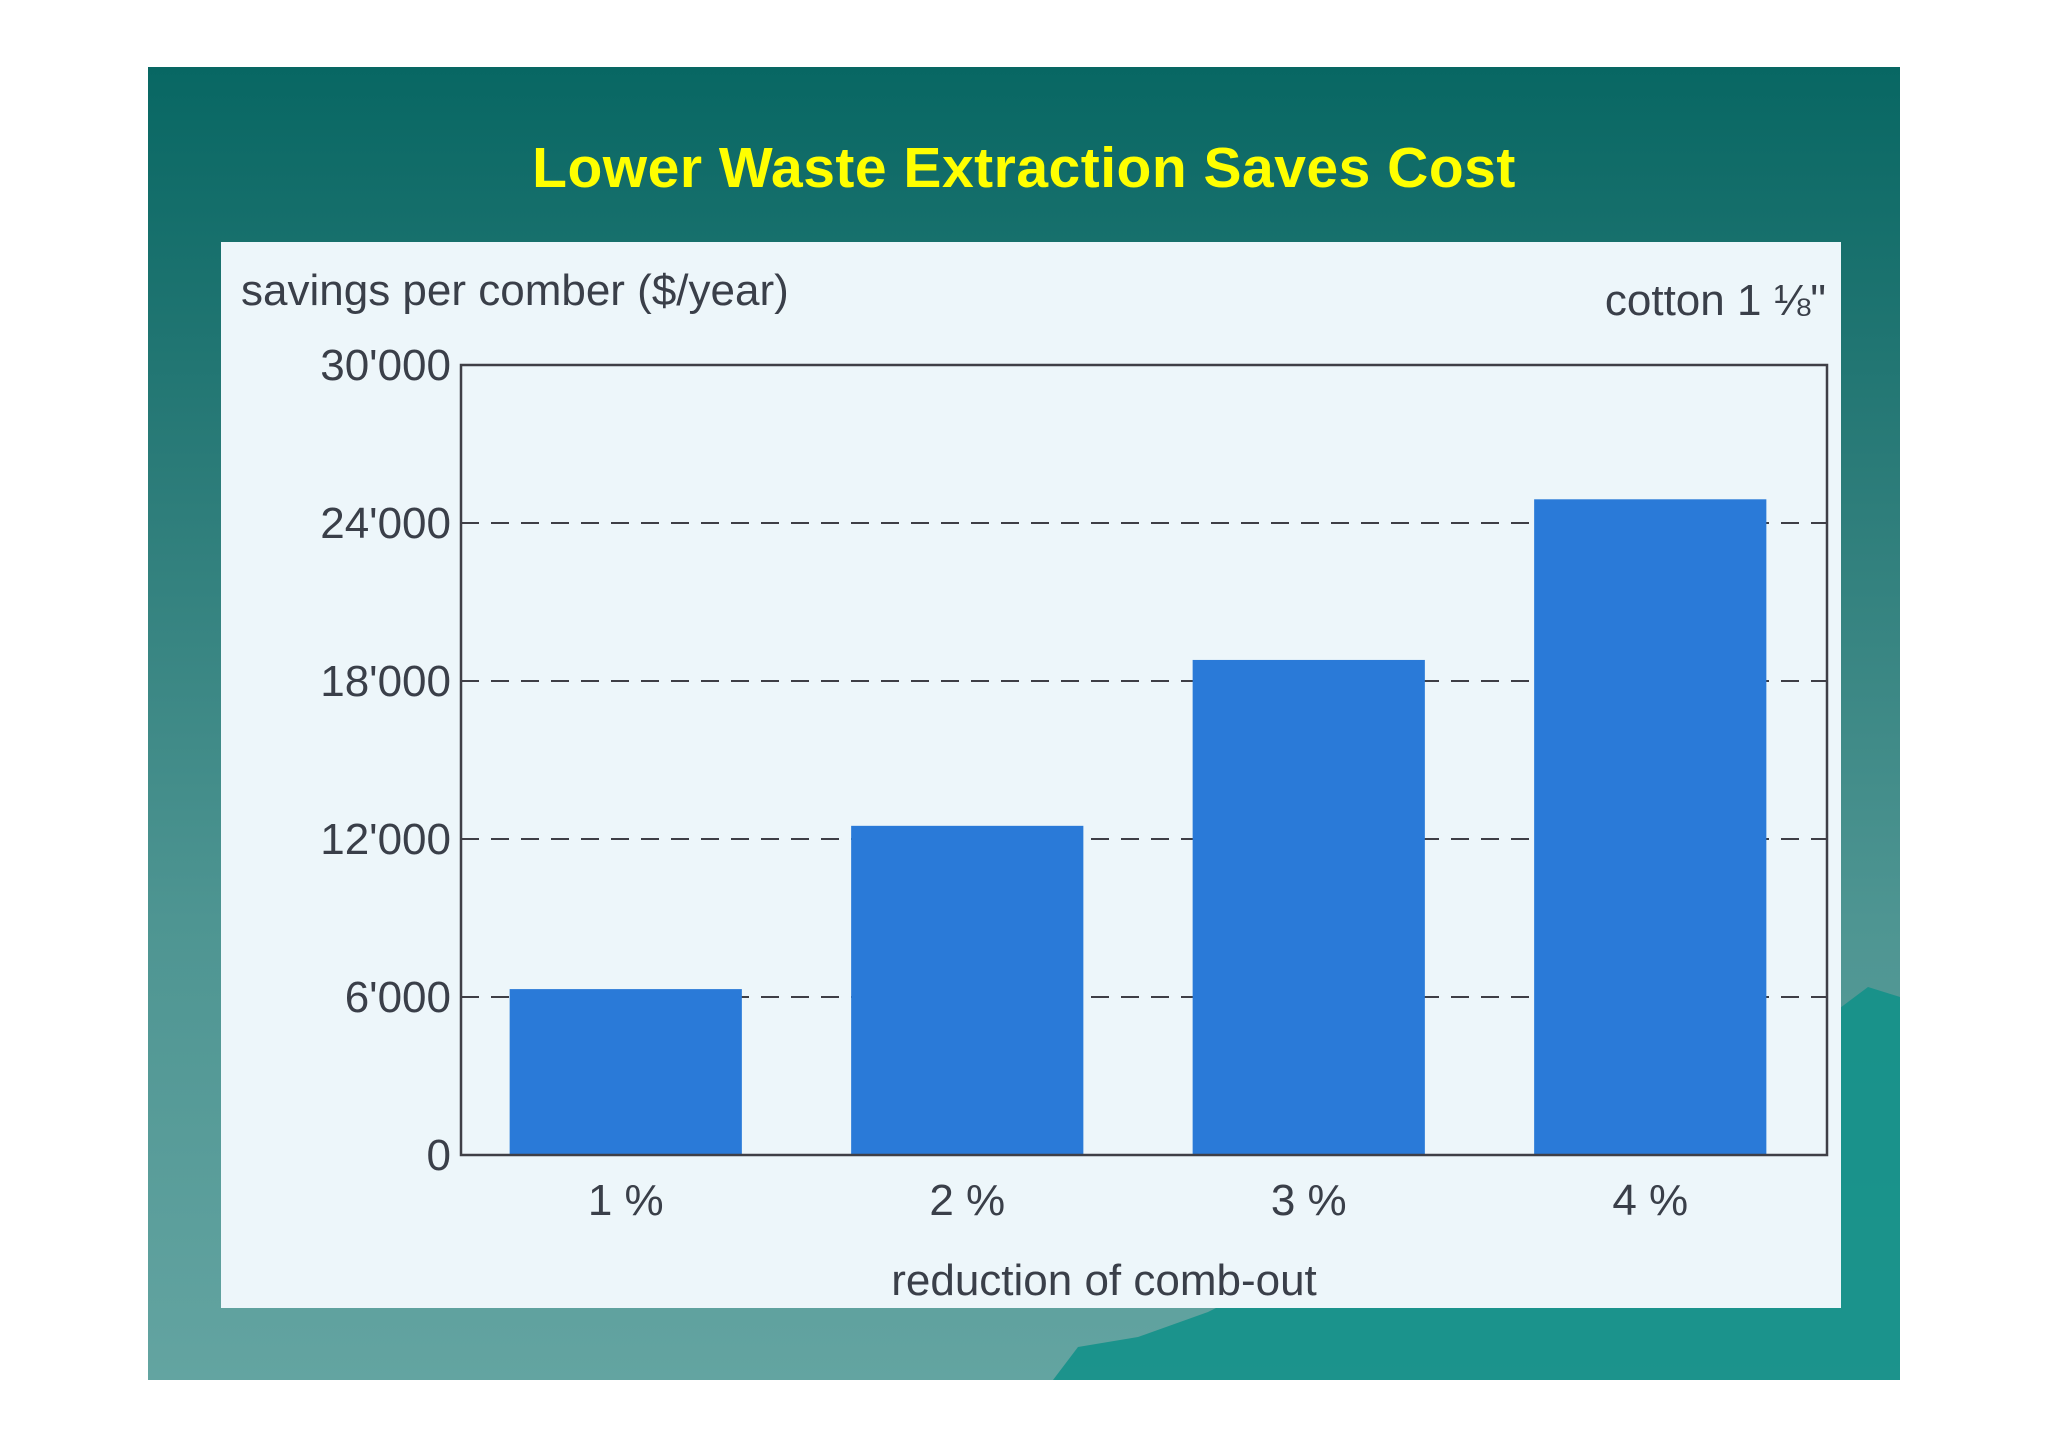 This screenshot has width=2048, height=1447. I want to click on slide-title: Lower Waste Extraction Saves Cost, so click(1024, 168).